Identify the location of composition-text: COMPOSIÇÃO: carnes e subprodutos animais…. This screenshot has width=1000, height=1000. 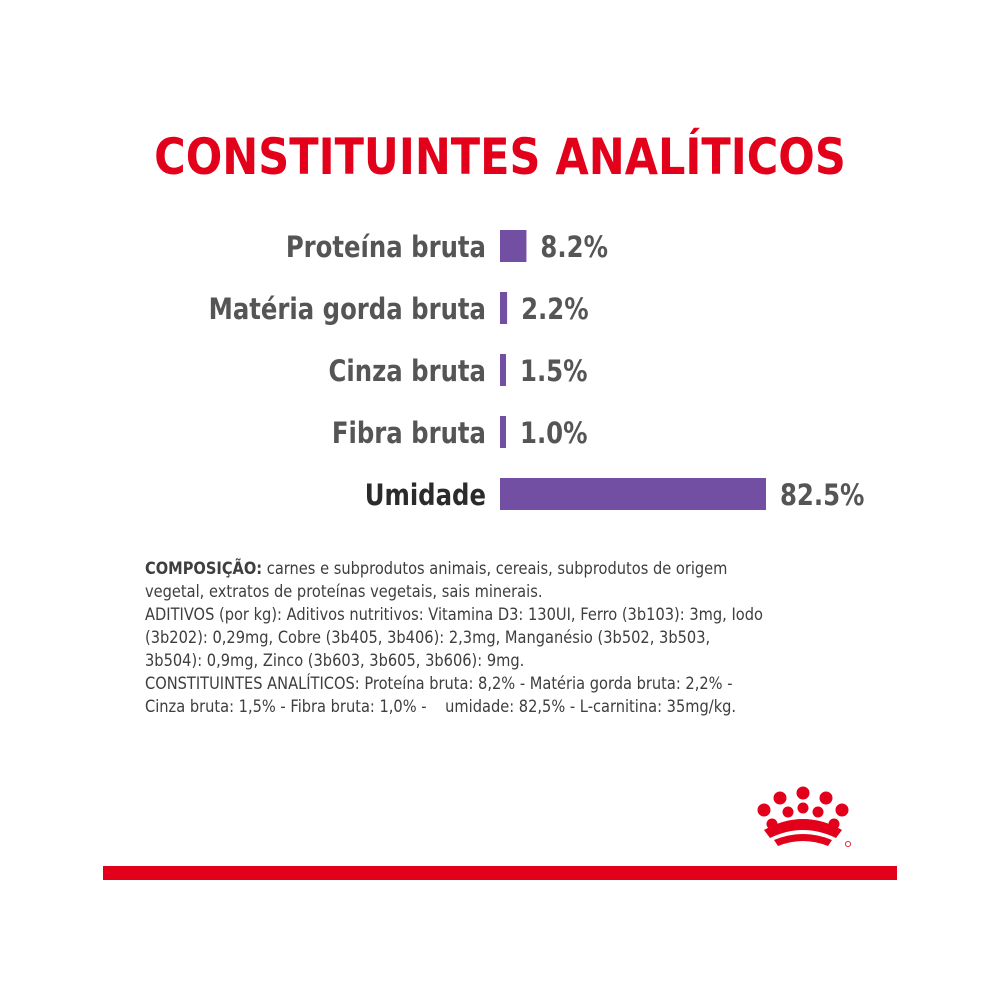
(454, 638).